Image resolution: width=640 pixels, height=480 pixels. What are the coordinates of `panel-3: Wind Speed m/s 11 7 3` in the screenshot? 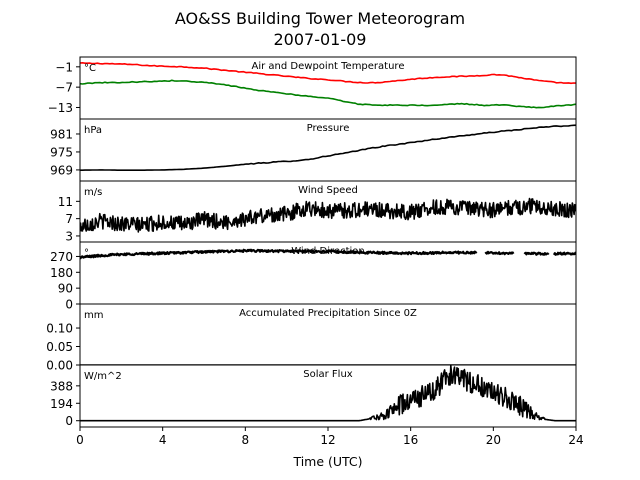 It's located at (317, 211).